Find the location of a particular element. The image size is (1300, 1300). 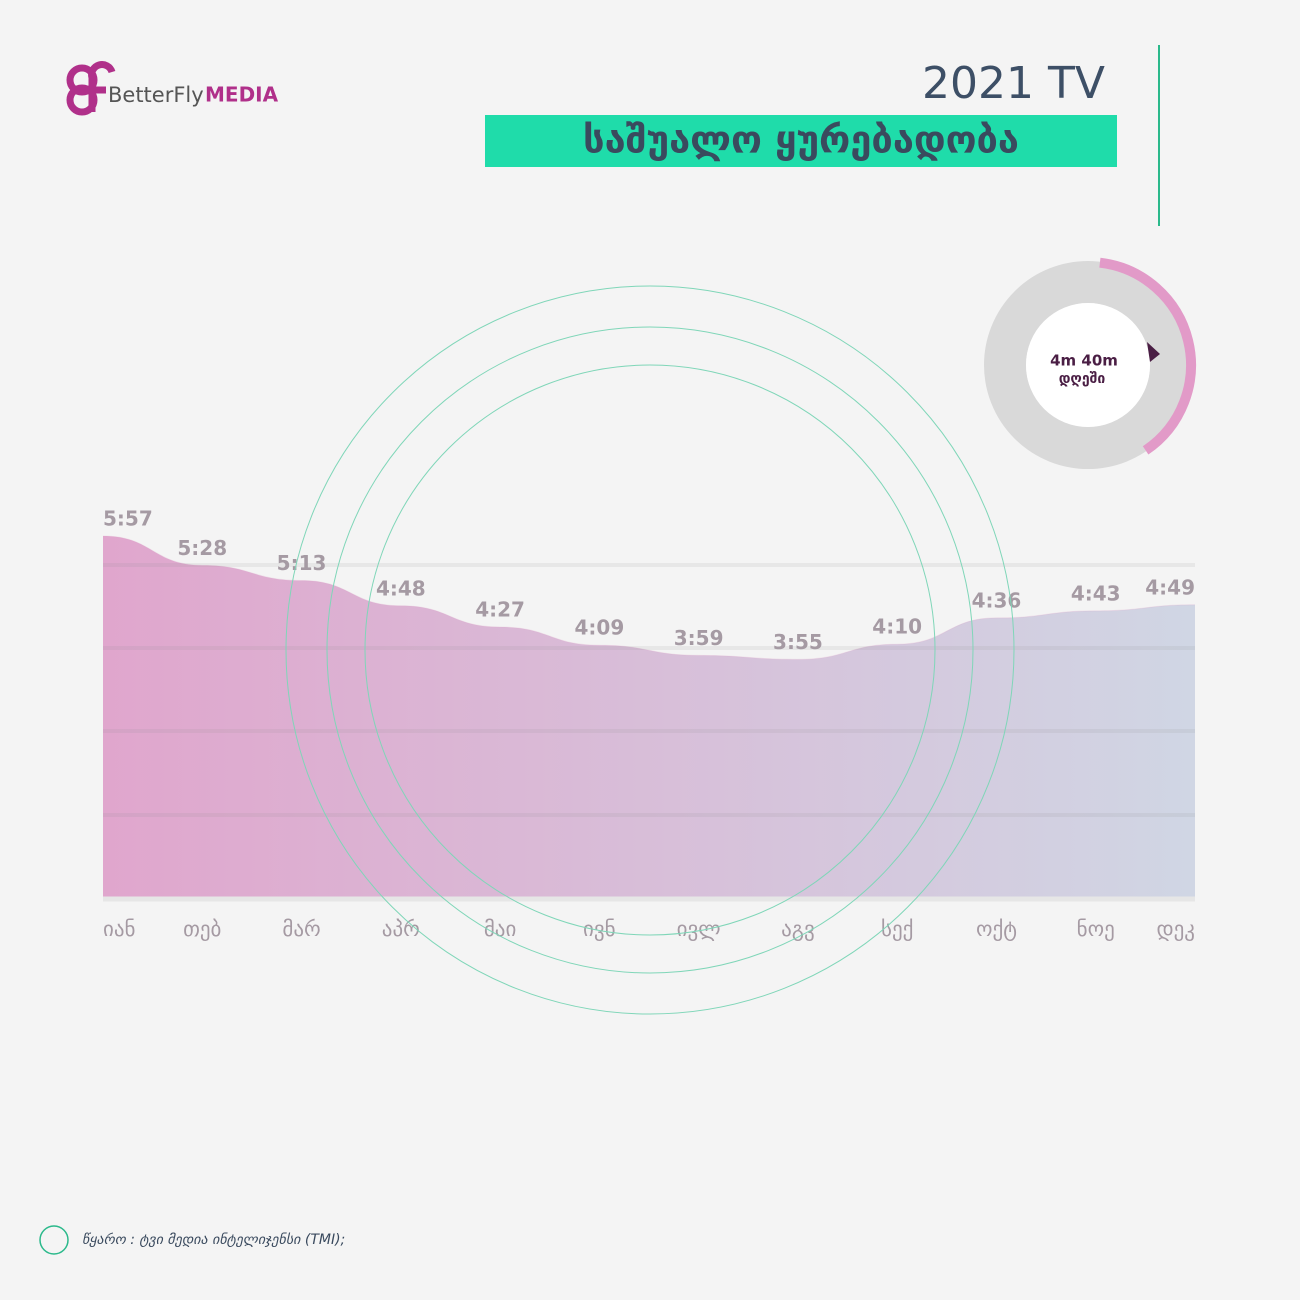

x-tick-label: იან is located at coordinates (119, 929).